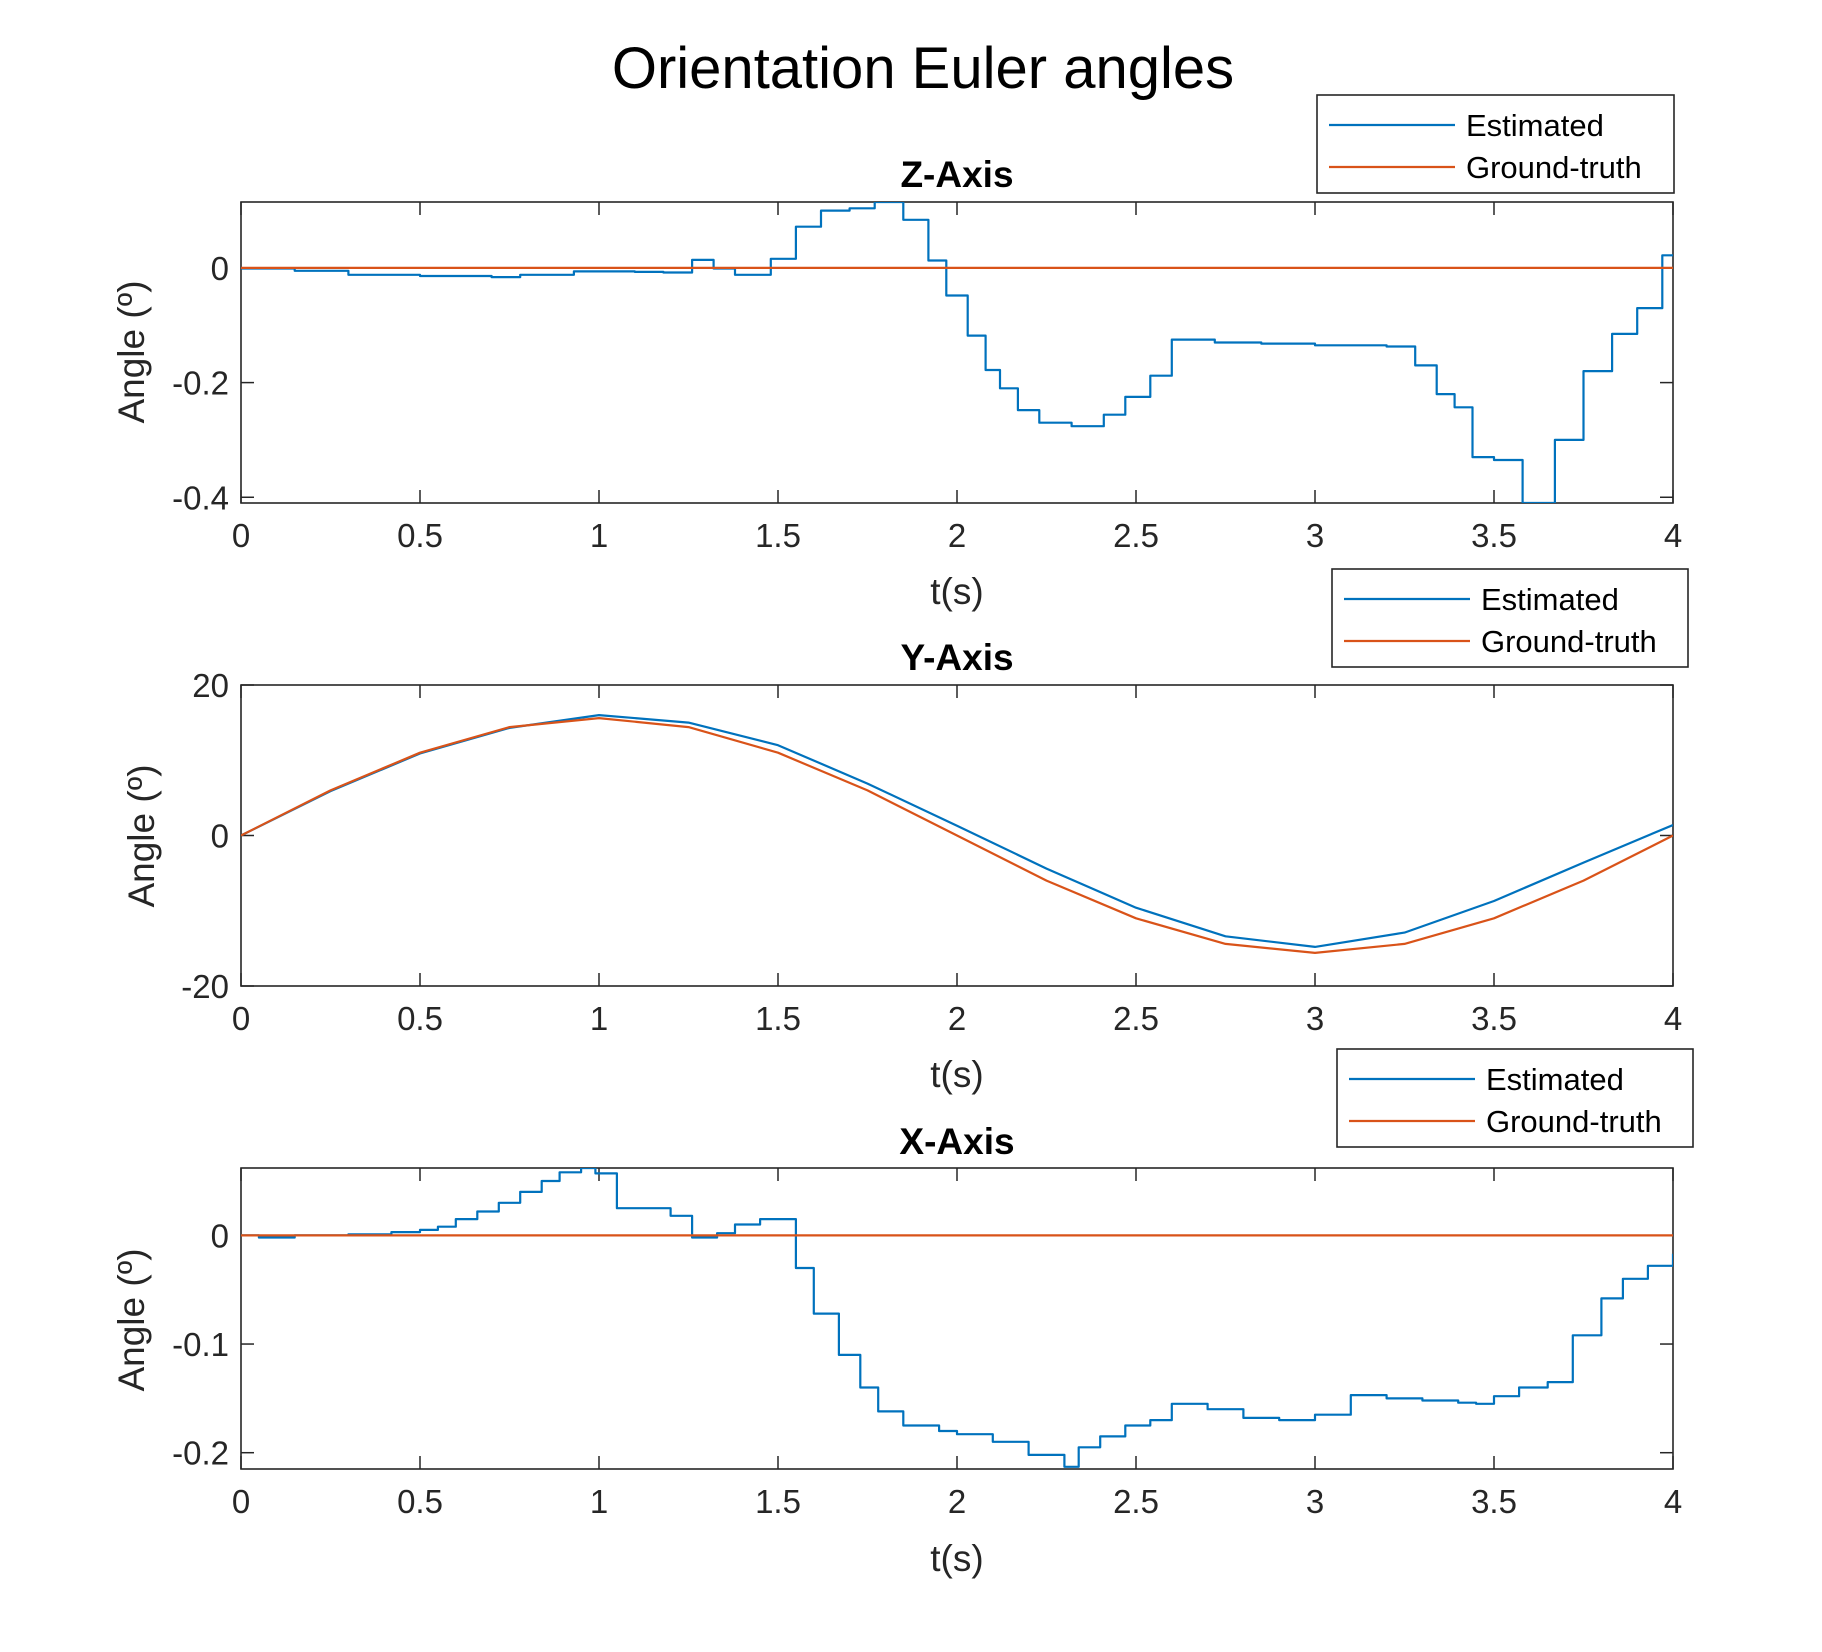 This screenshot has width=1822, height=1652. I want to click on y-tick-label: 20, so click(210, 685).